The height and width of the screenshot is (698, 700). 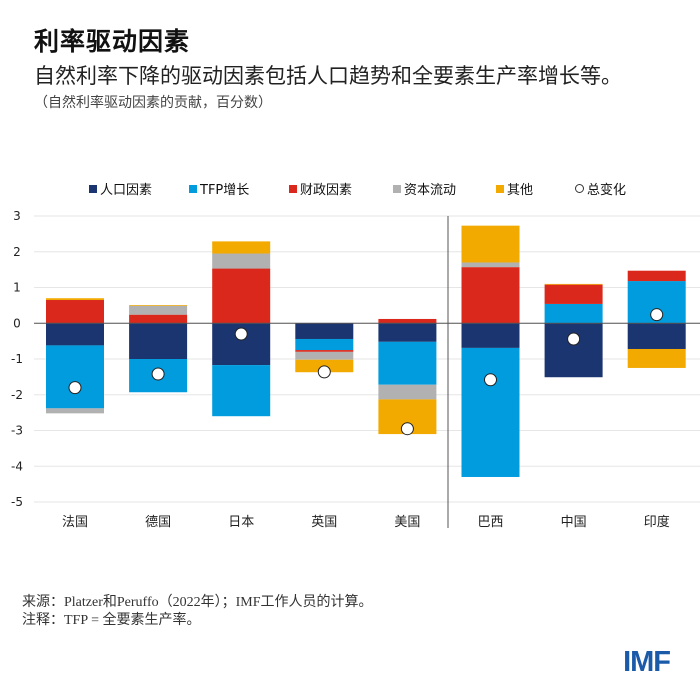 What do you see at coordinates (326, 190) in the screenshot?
I see `legend-label: 财政因素` at bounding box center [326, 190].